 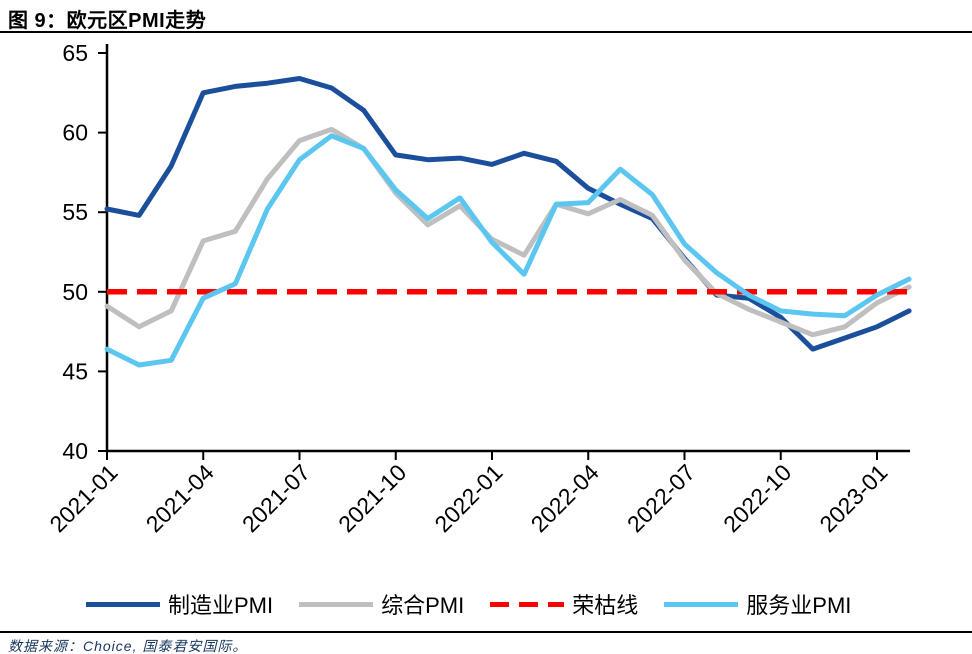 What do you see at coordinates (527, 604) in the screenshot?
I see `legend-swatch-boom-bust-line` at bounding box center [527, 604].